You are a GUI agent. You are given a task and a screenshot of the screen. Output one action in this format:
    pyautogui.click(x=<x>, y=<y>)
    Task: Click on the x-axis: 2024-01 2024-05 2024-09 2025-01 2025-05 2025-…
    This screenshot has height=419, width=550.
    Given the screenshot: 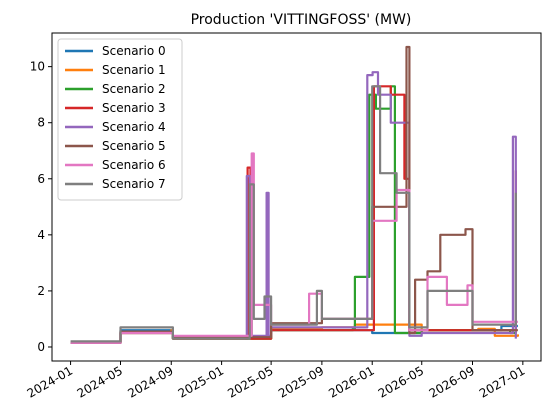 What is the action you would take?
    pyautogui.click(x=276, y=381)
    